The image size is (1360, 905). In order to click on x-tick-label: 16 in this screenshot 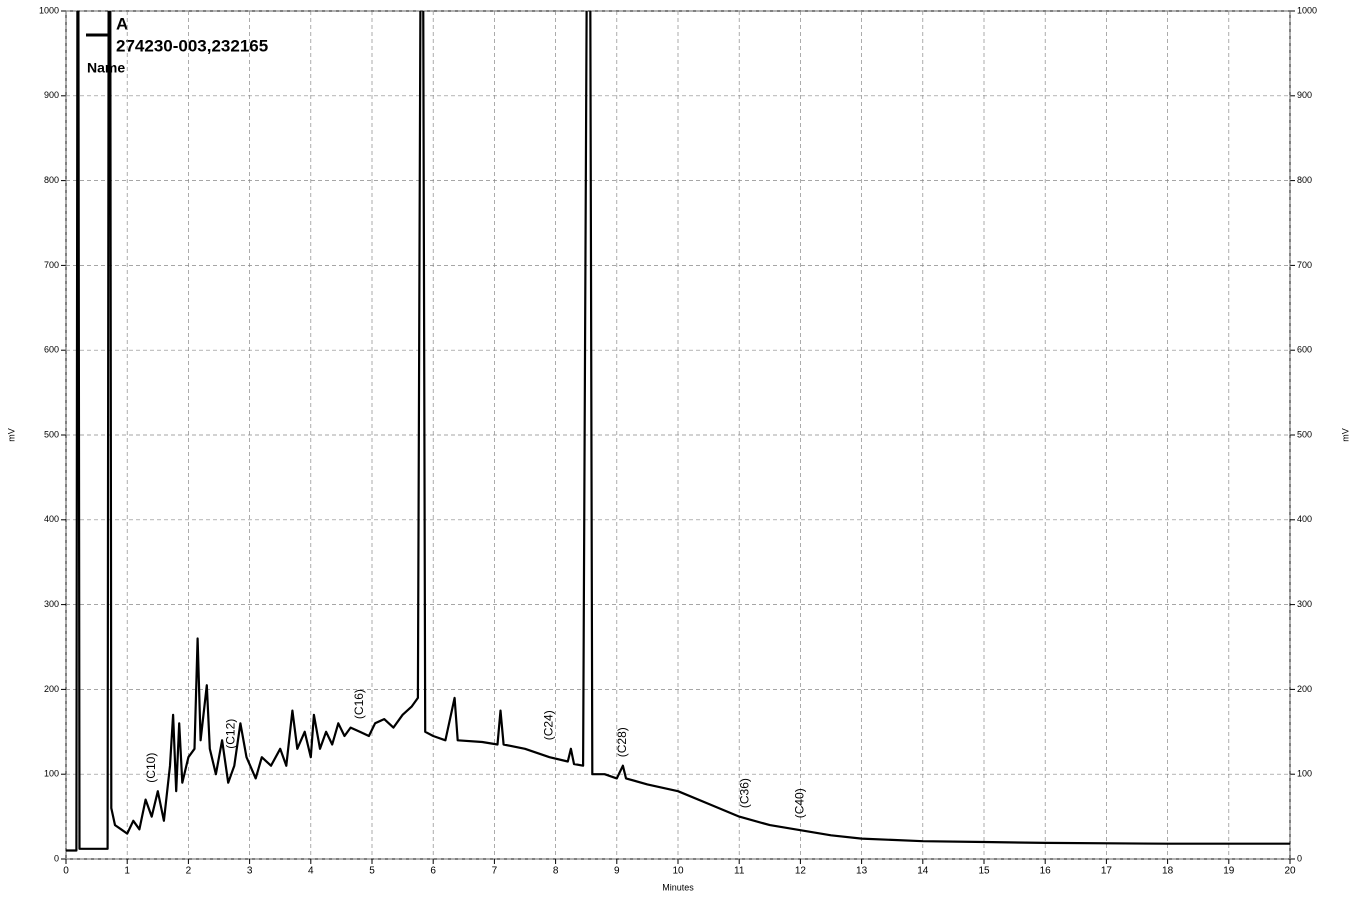, I will do `click(1046, 871)`.